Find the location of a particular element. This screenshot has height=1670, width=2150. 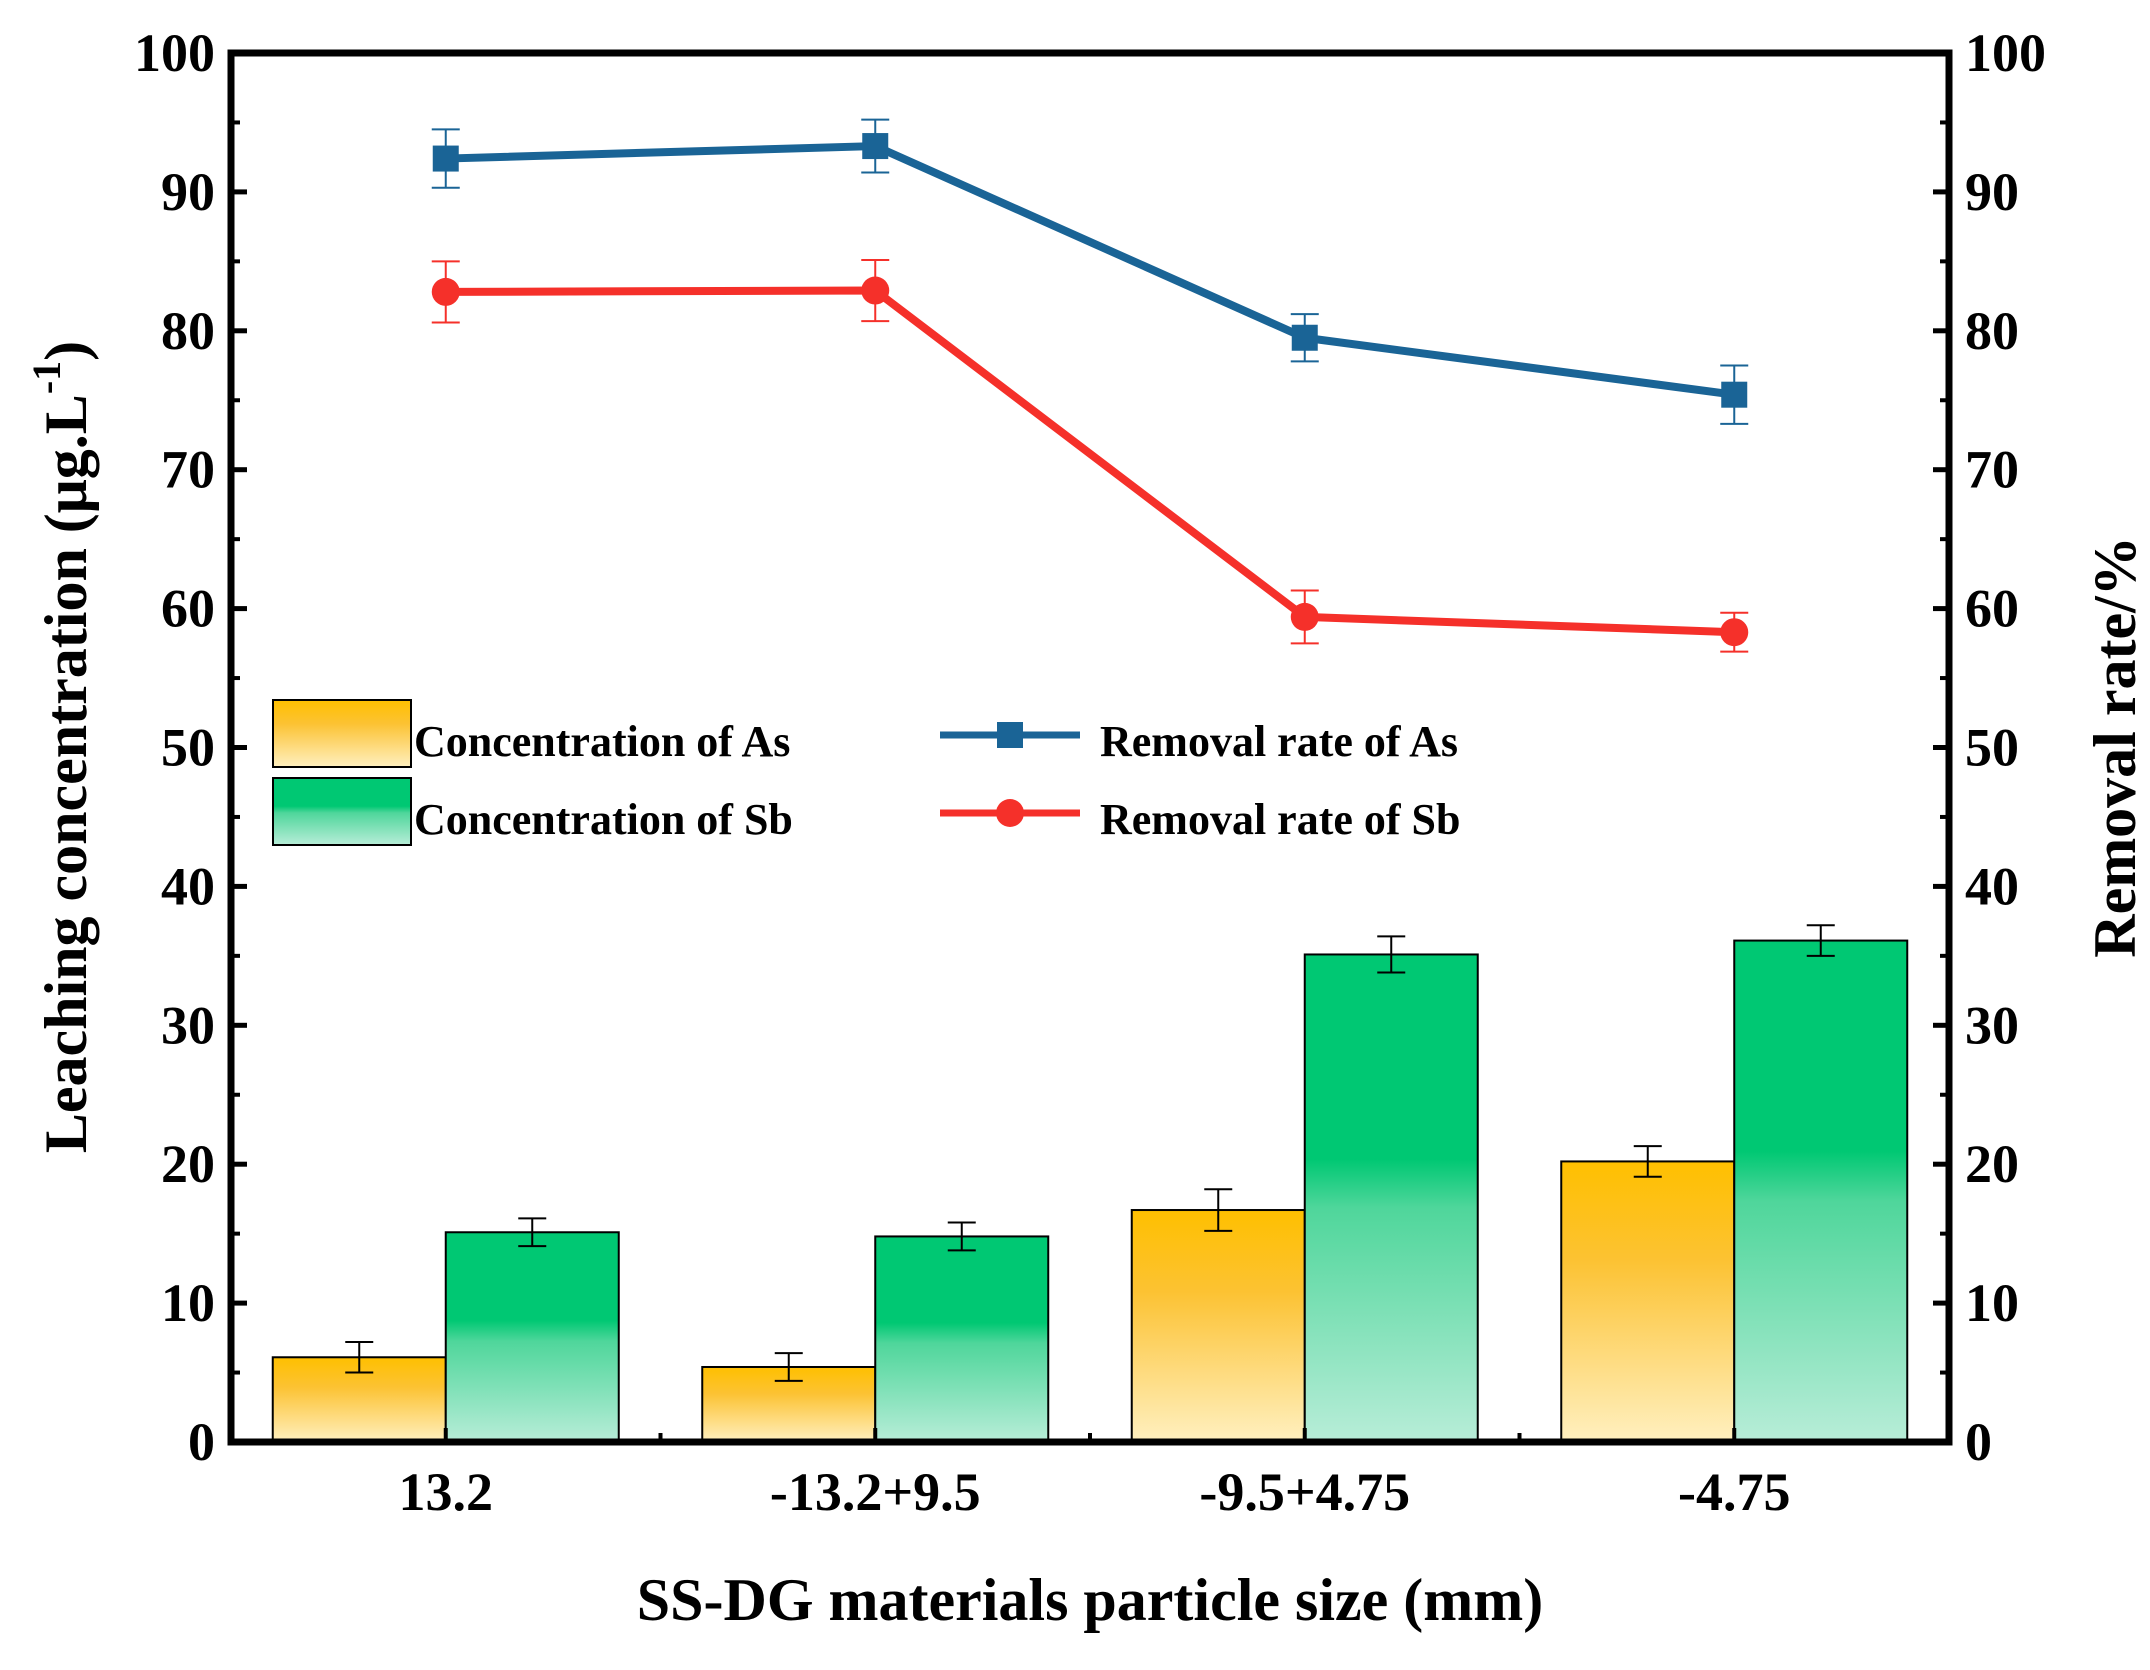

line-removal-sb is located at coordinates (1090, 461).